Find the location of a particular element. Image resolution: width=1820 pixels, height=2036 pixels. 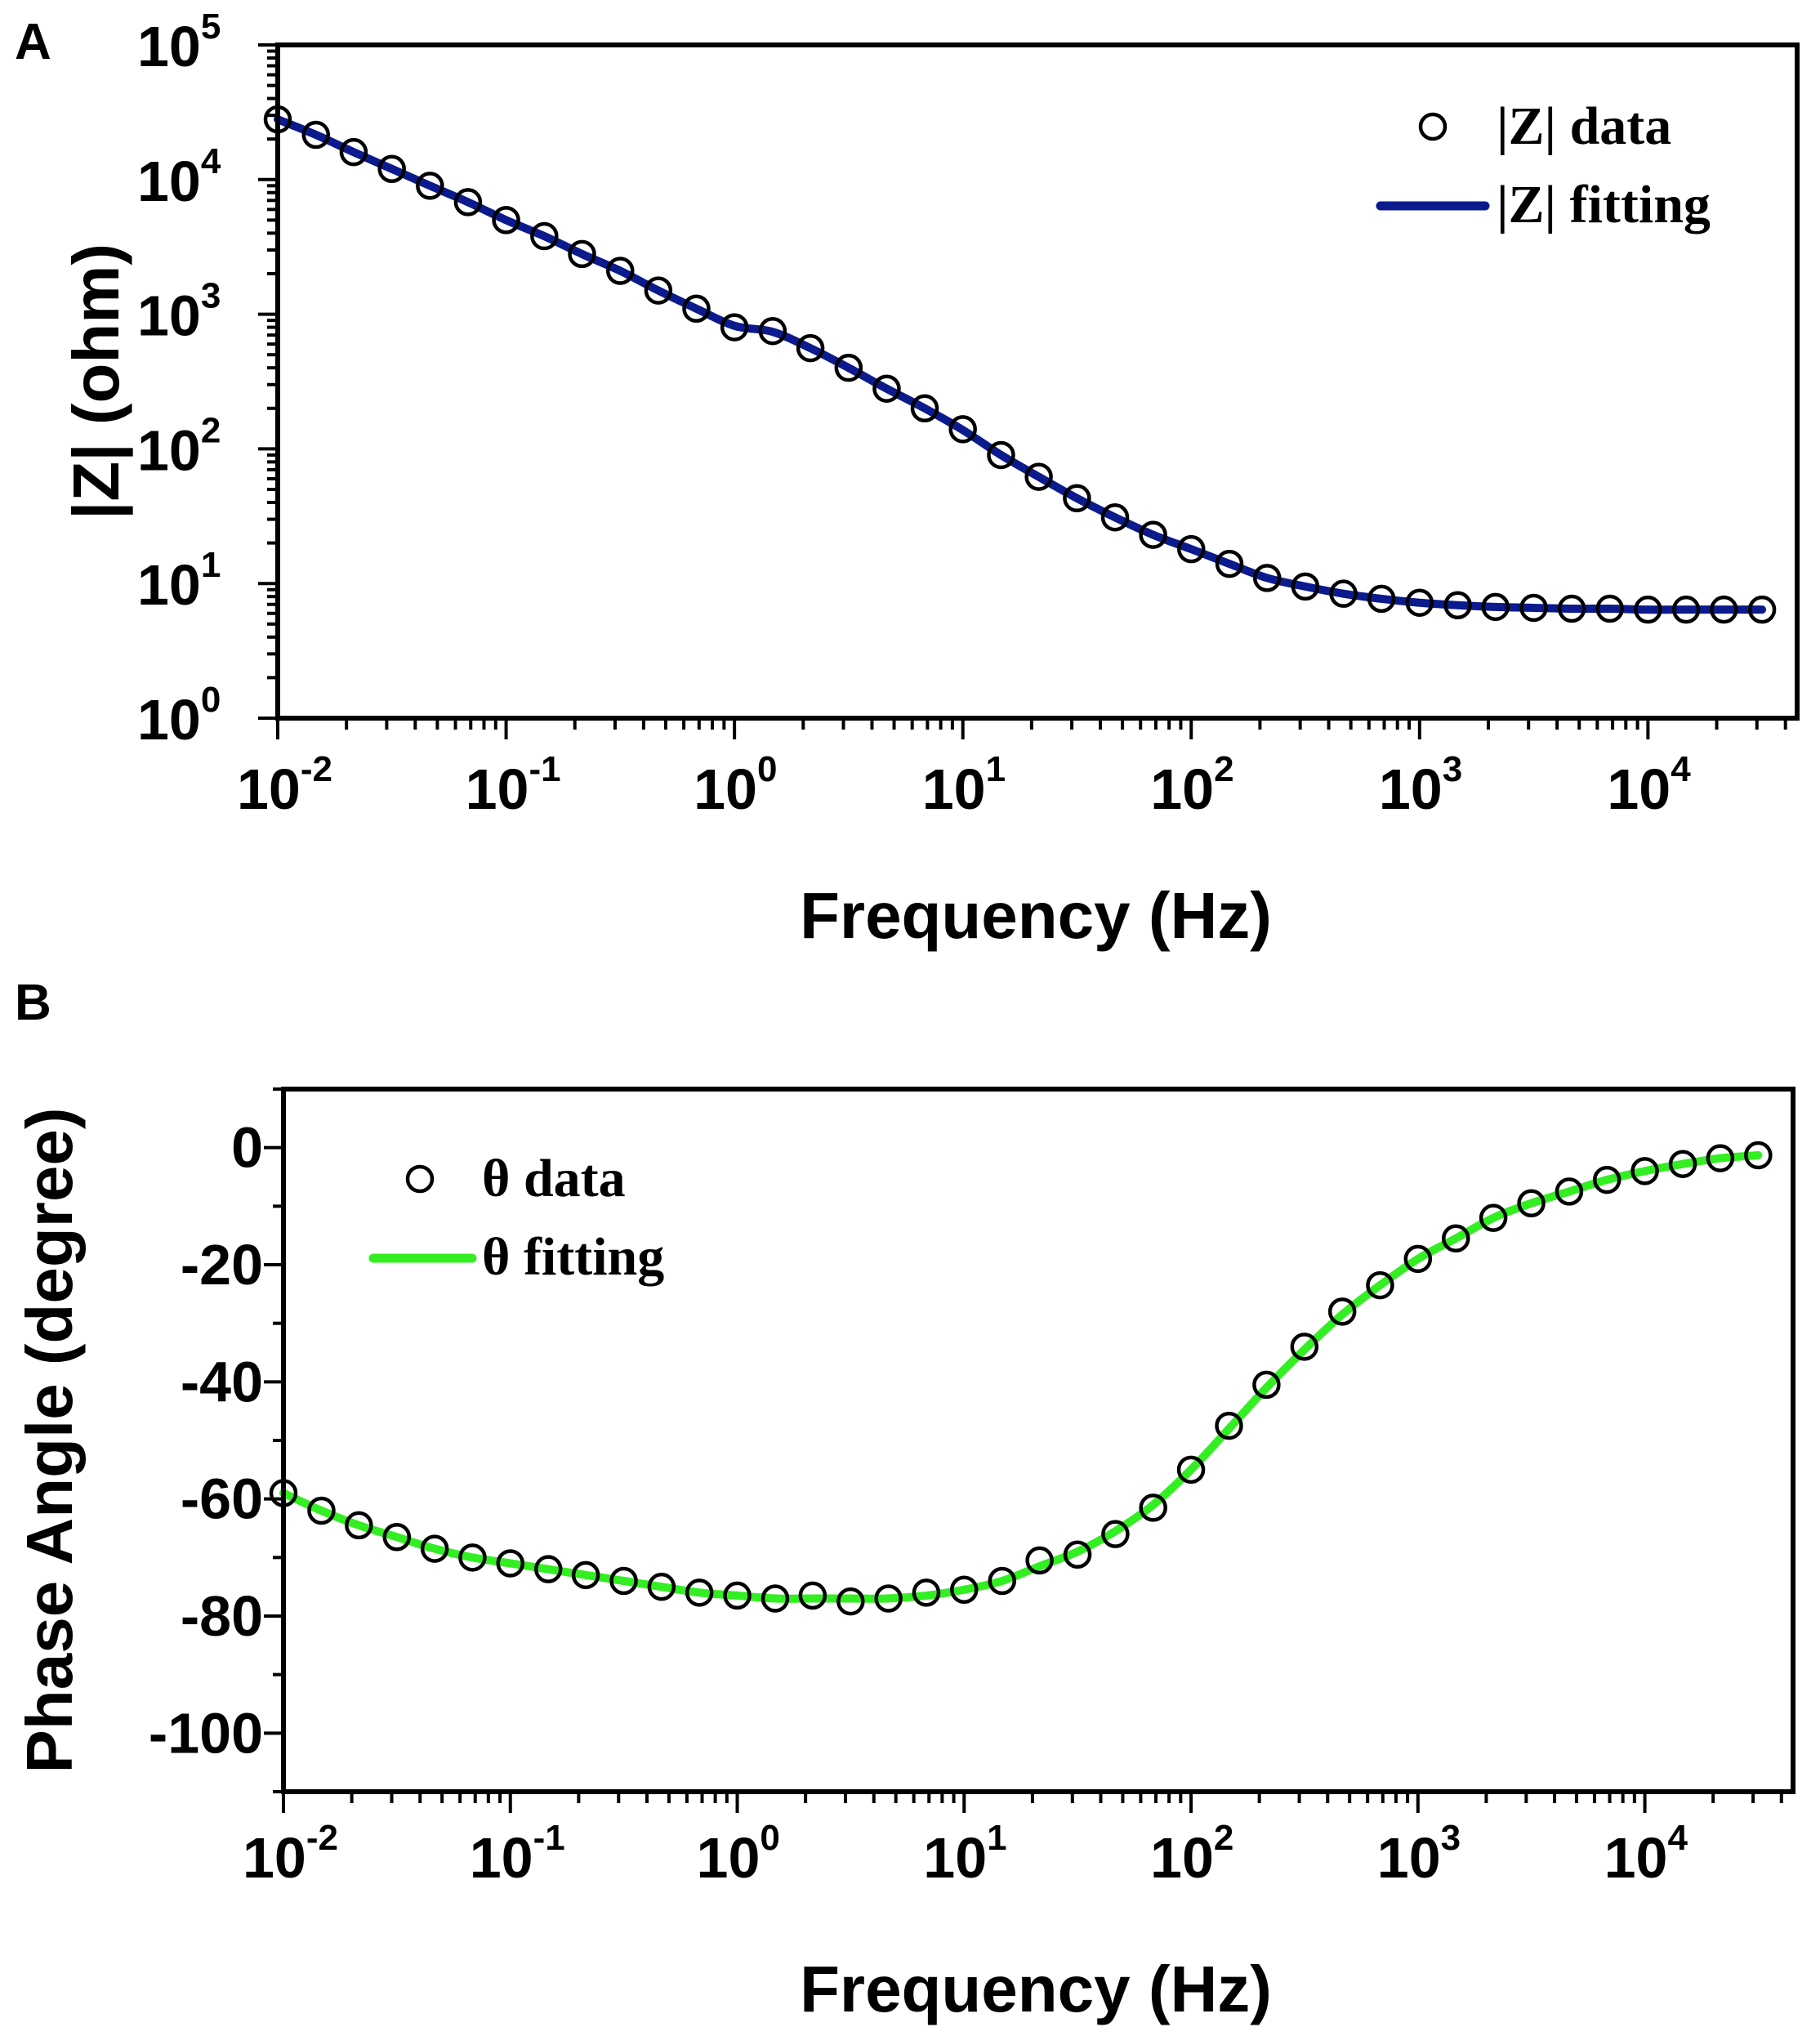

panel-a-x-tick-label: 10³ is located at coordinates (1421, 785).